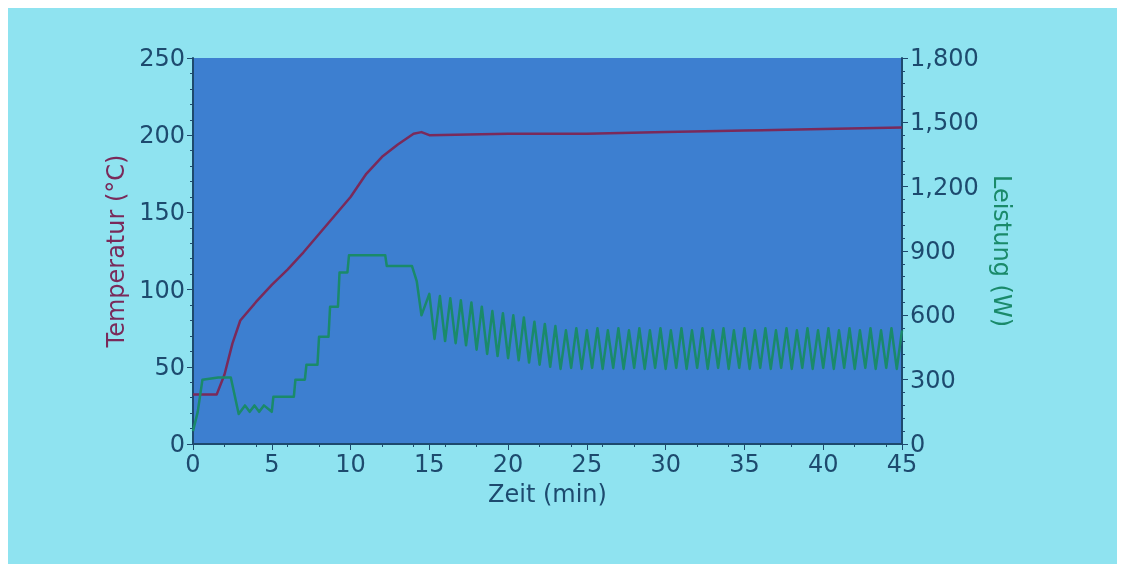  Describe the element at coordinates (508, 464) in the screenshot. I see `x-tick-label: 20` at that location.